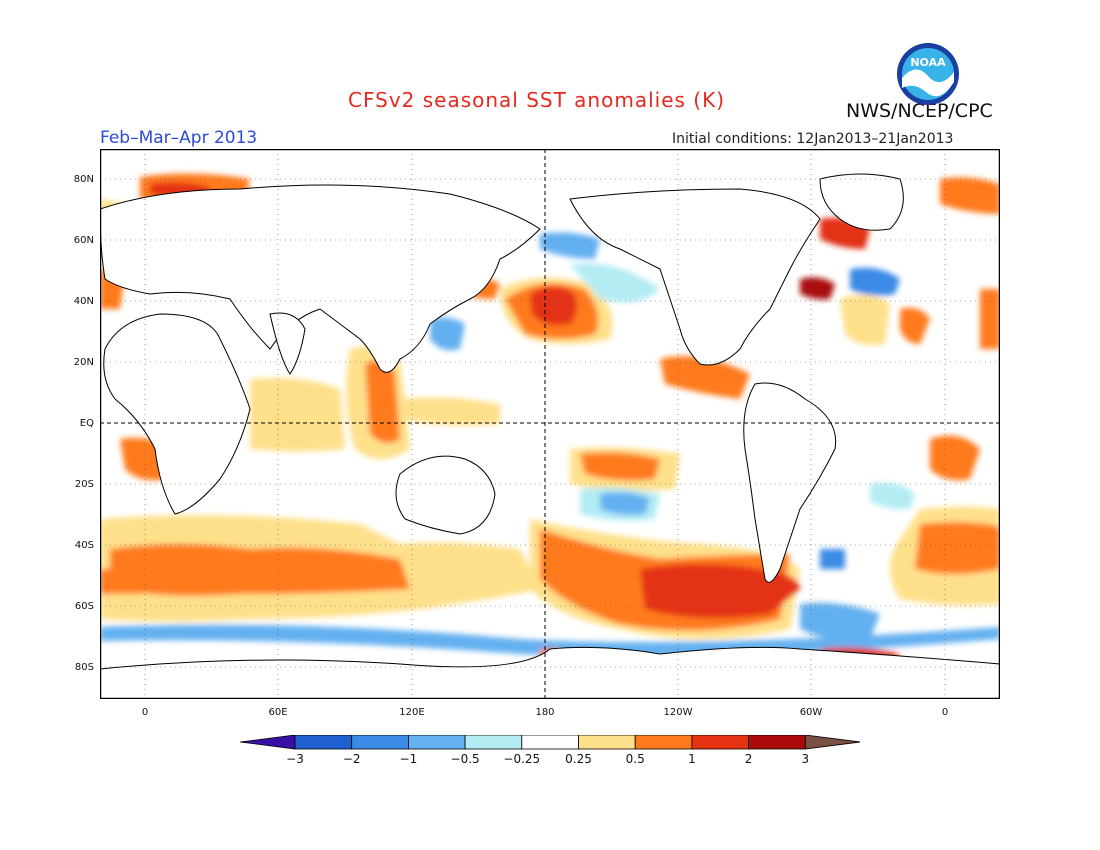 The image size is (1100, 850). What do you see at coordinates (635, 759) in the screenshot?
I see `colorbar-label: 0.5` at bounding box center [635, 759].